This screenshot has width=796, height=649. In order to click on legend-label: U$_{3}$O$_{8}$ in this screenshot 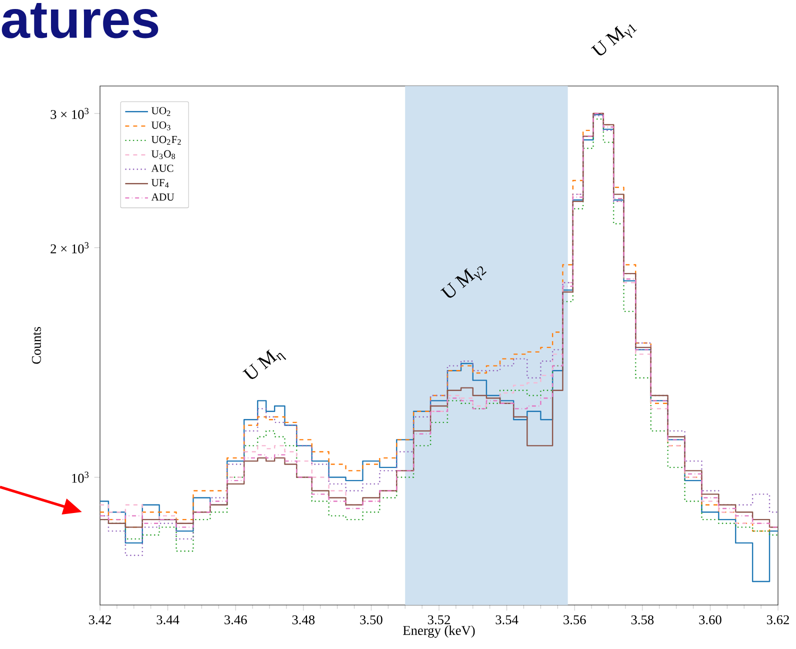, I will do `click(163, 155)`.